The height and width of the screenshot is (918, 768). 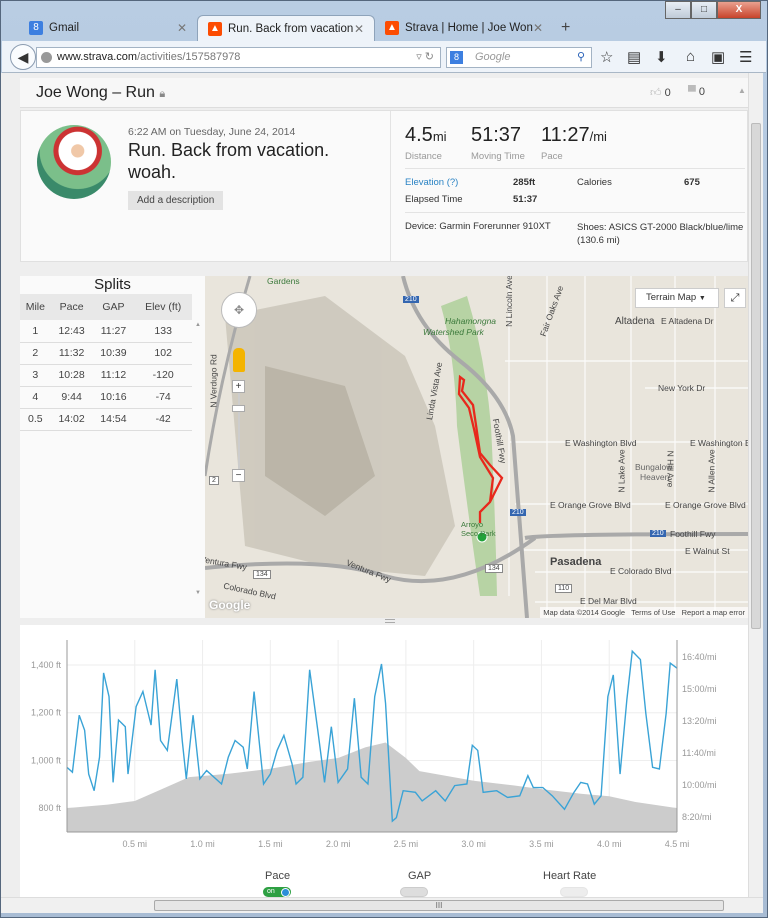 What do you see at coordinates (390, 621) in the screenshot?
I see `resize-handle` at bounding box center [390, 621].